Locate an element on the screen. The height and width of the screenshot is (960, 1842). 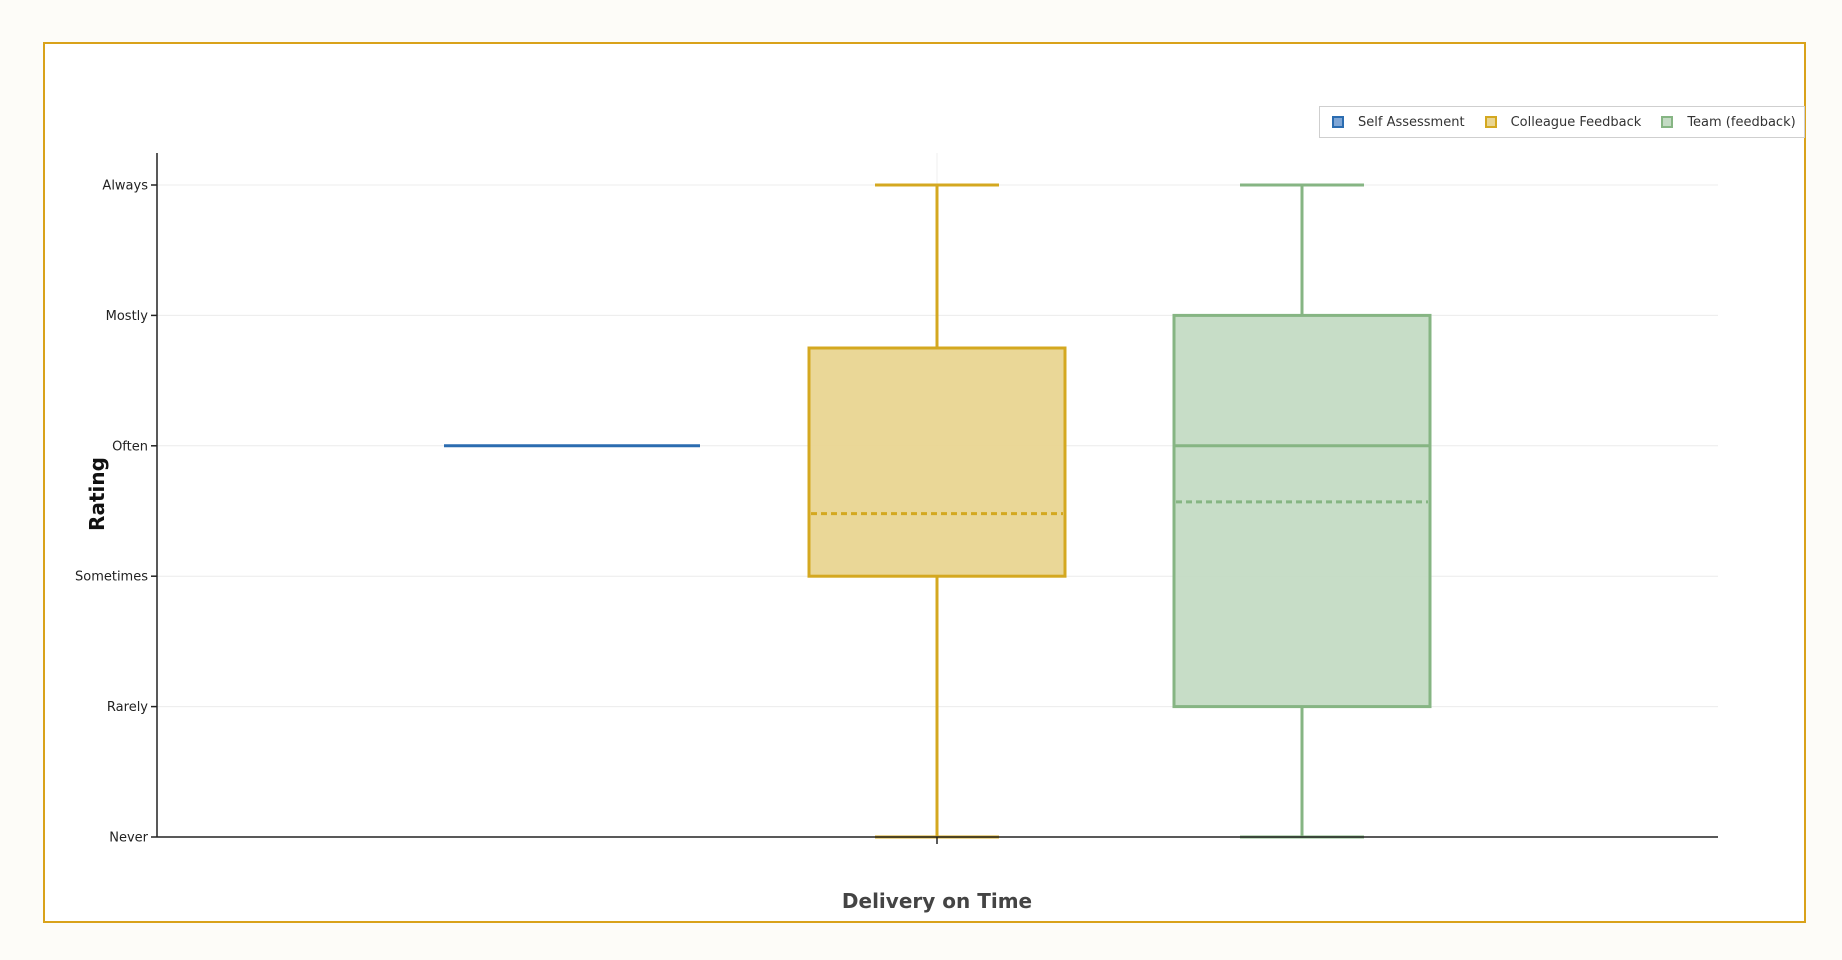
x-axis-label: Delivery on Time is located at coordinates (937, 901).